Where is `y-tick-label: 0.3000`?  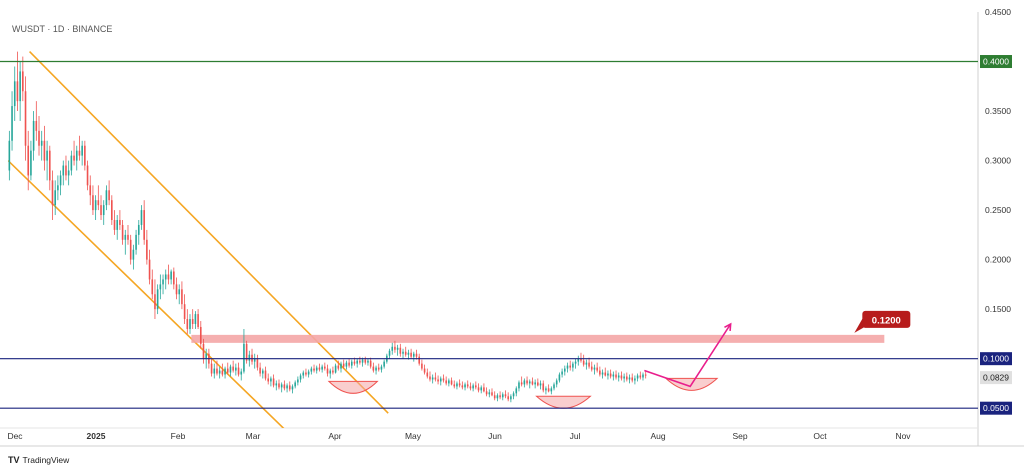
y-tick-label: 0.3000 is located at coordinates (998, 161).